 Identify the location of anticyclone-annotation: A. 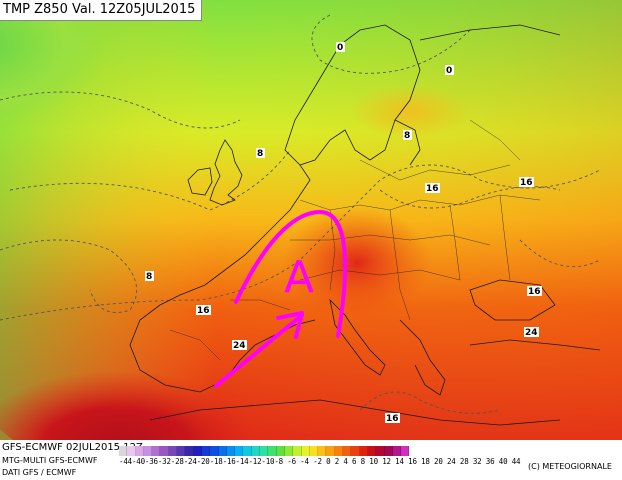
(281, 298).